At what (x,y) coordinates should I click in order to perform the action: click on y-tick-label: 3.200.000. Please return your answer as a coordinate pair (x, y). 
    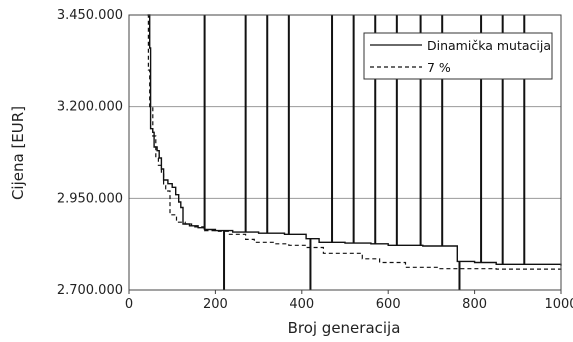
    Looking at the image, I should click on (90, 107).